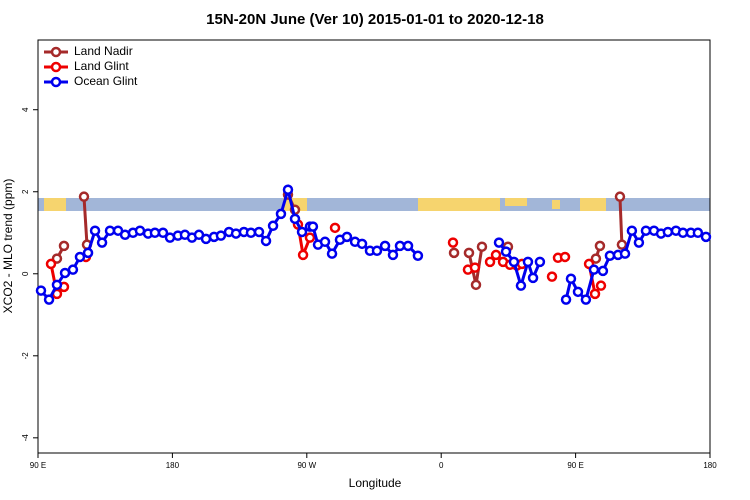 Image resolution: width=750 pixels, height=500 pixels. Describe the element at coordinates (25, 356) in the screenshot. I see `y-tick-label: -2` at that location.